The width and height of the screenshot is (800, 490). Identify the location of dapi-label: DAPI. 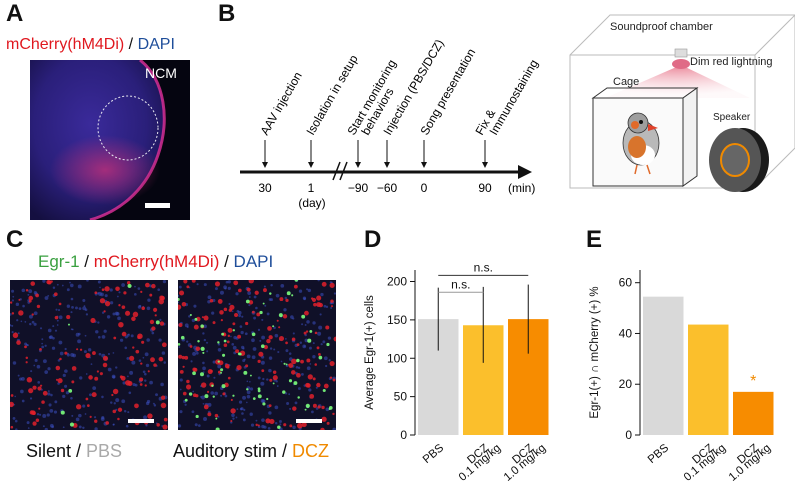
(156, 44).